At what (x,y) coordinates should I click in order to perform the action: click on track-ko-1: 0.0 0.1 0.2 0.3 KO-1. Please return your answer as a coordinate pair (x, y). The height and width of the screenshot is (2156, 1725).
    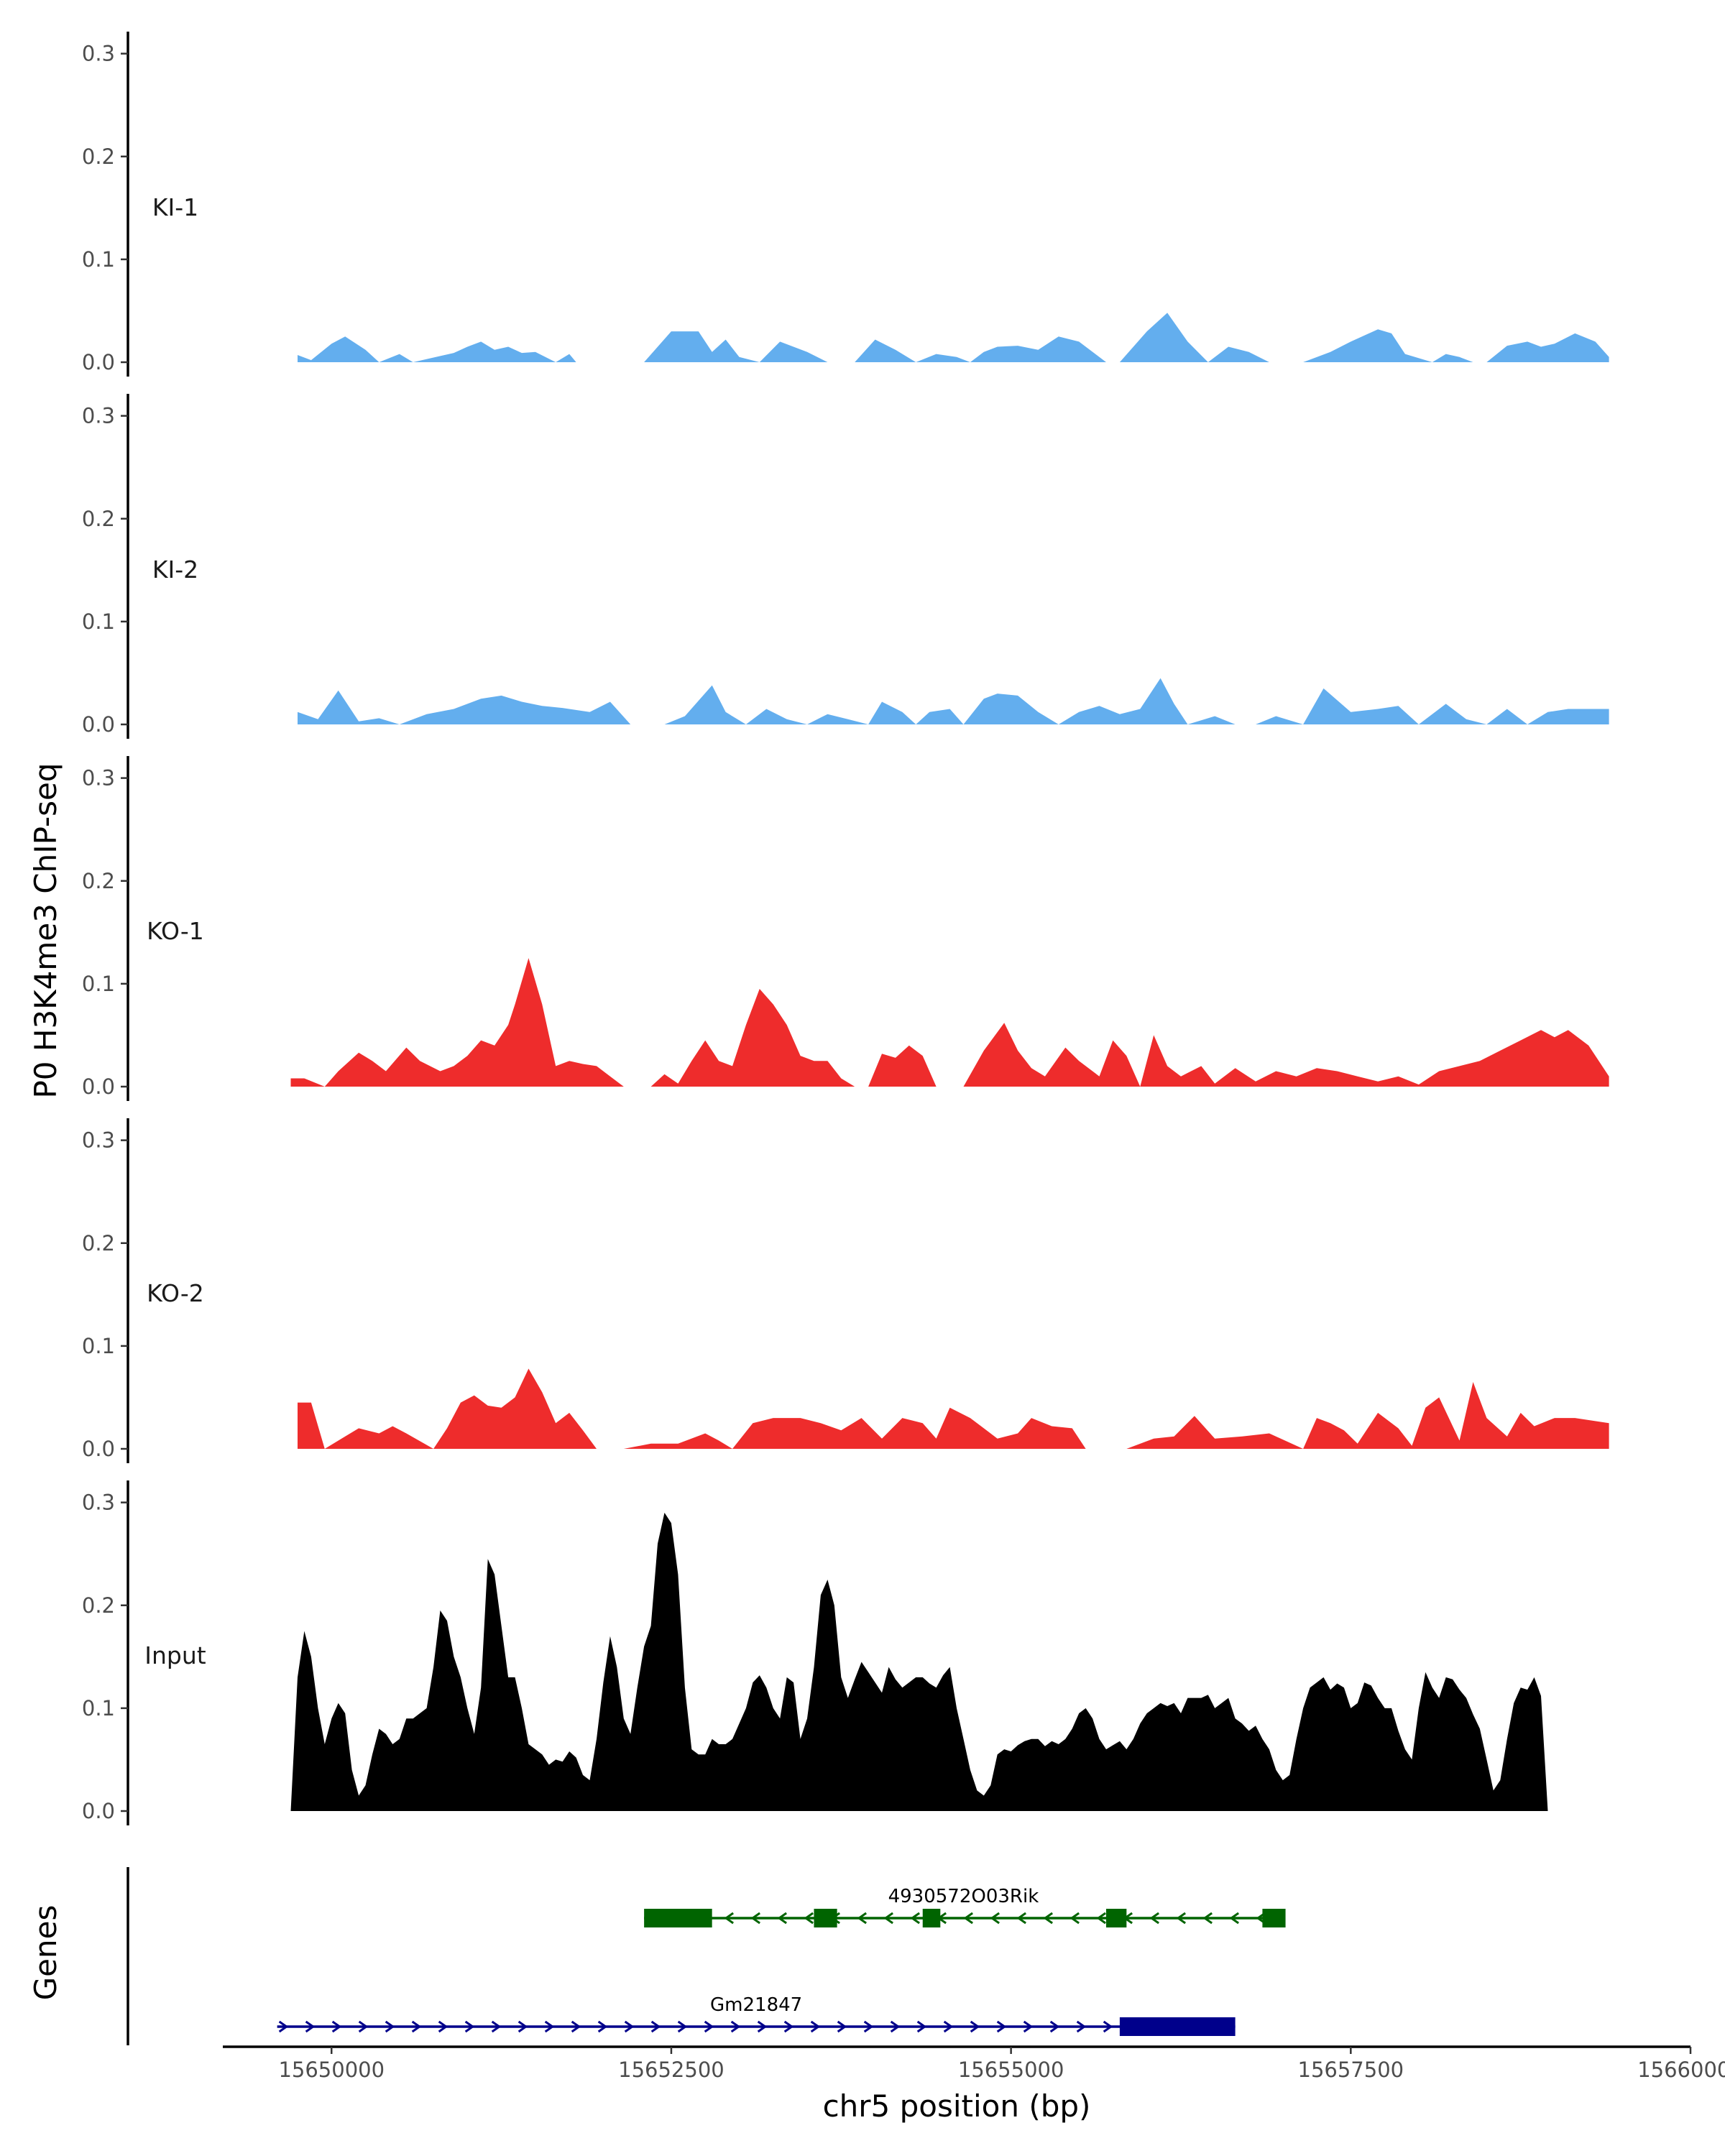
    Looking at the image, I should click on (845, 928).